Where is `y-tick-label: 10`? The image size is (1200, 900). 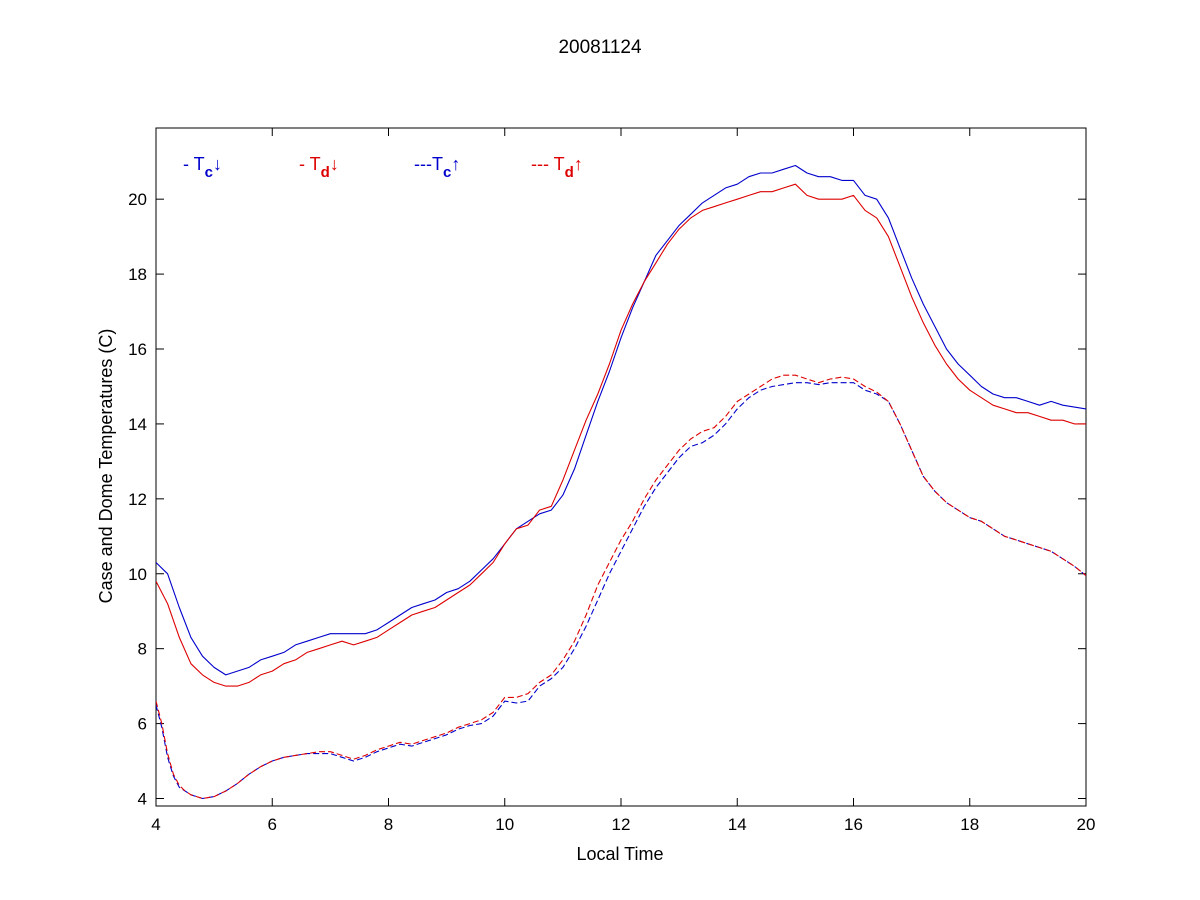 y-tick-label: 10 is located at coordinates (137, 574).